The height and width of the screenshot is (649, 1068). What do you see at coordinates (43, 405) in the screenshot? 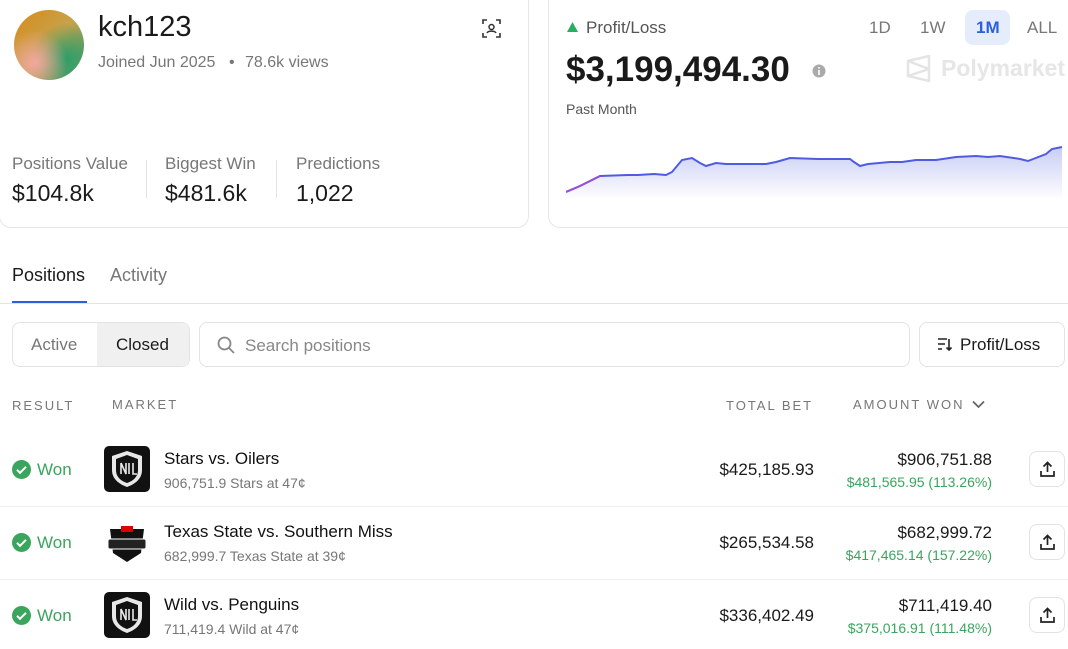
I see `column-header: RESULT` at bounding box center [43, 405].